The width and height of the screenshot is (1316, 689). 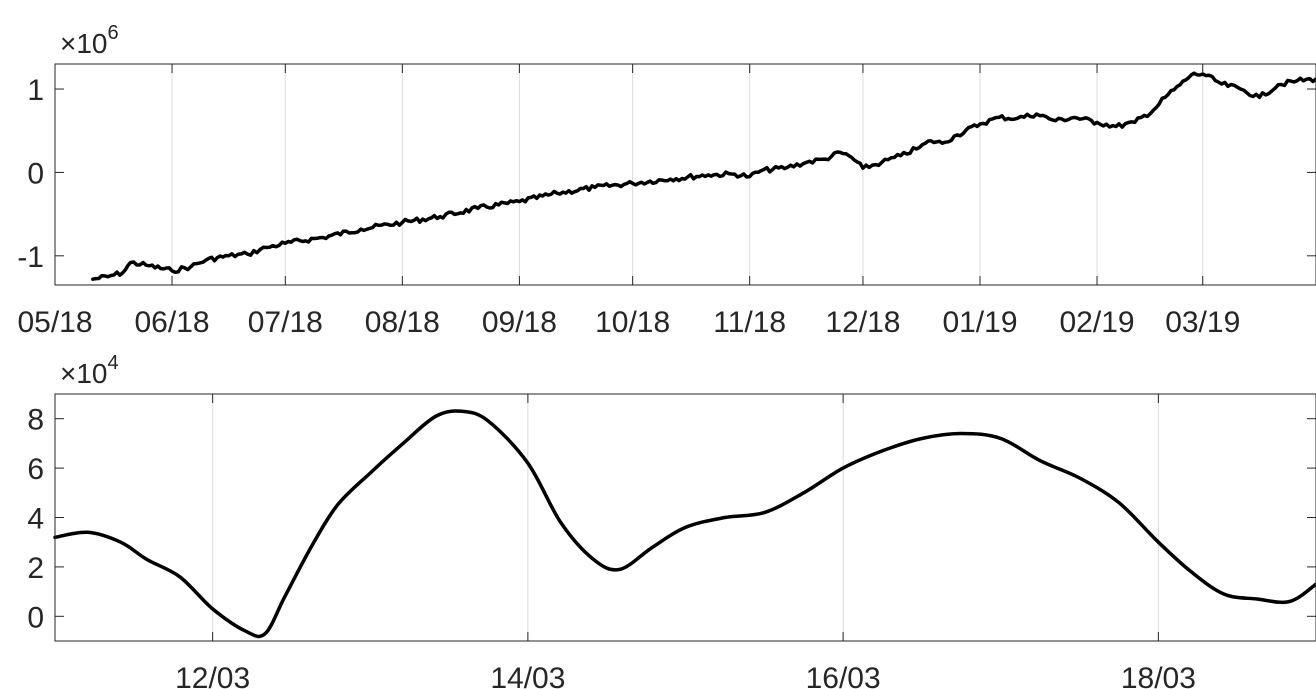 I want to click on top-chart-y-tick-label: 0, so click(x=35, y=173).